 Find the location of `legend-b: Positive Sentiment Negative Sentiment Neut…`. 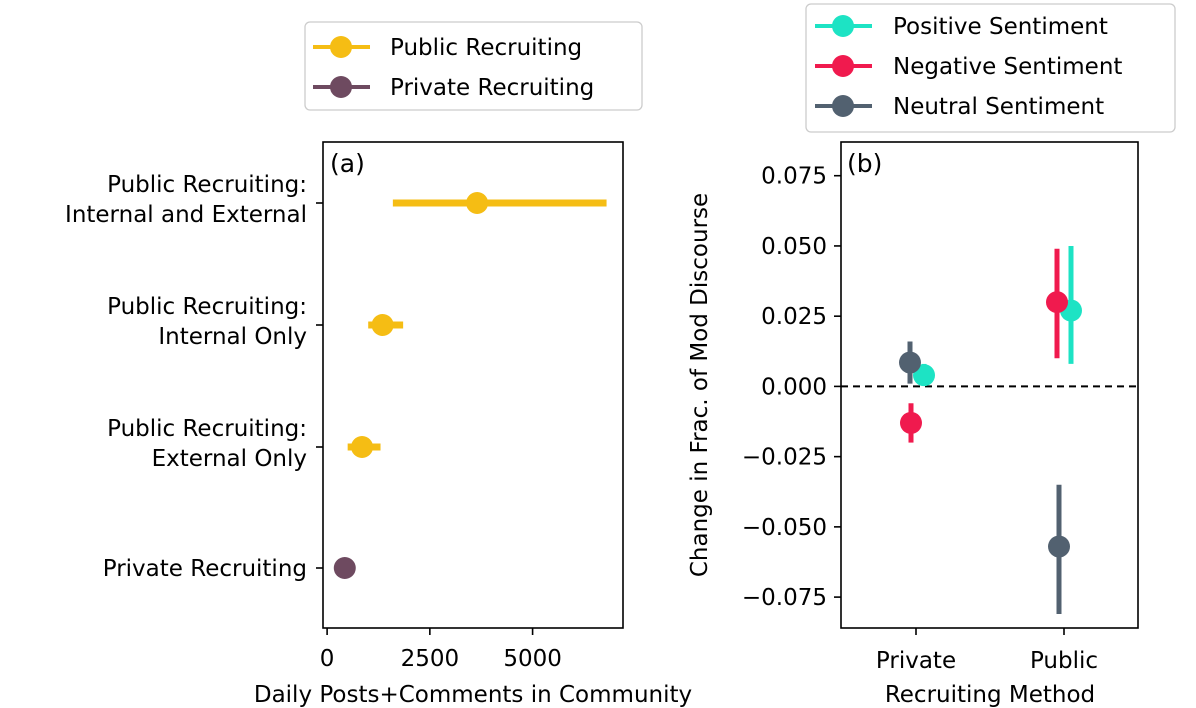

legend-b: Positive Sentiment Negative Sentiment Neut… is located at coordinates (990, 68).